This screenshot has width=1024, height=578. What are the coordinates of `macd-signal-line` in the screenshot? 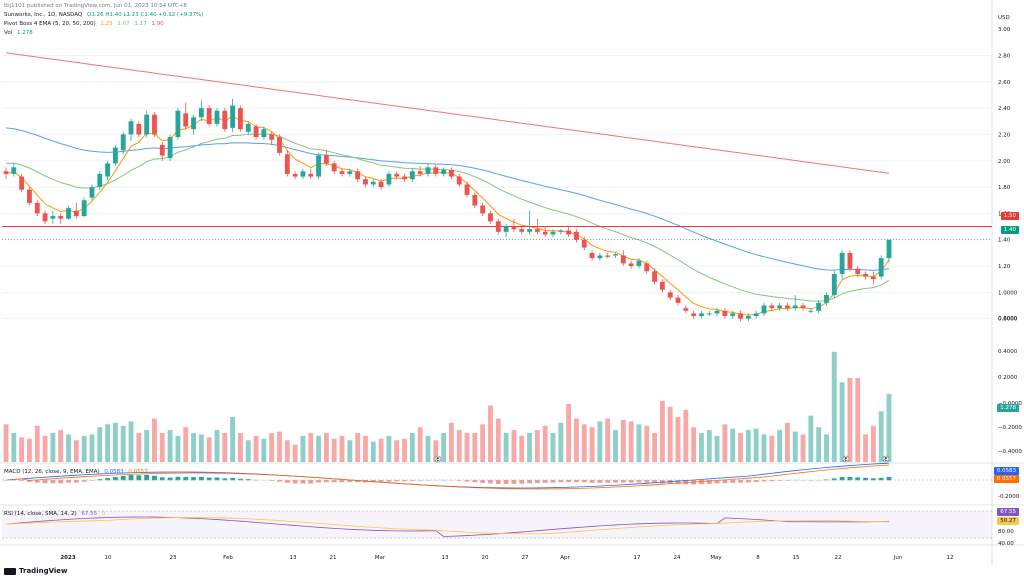 It's located at (447, 477).